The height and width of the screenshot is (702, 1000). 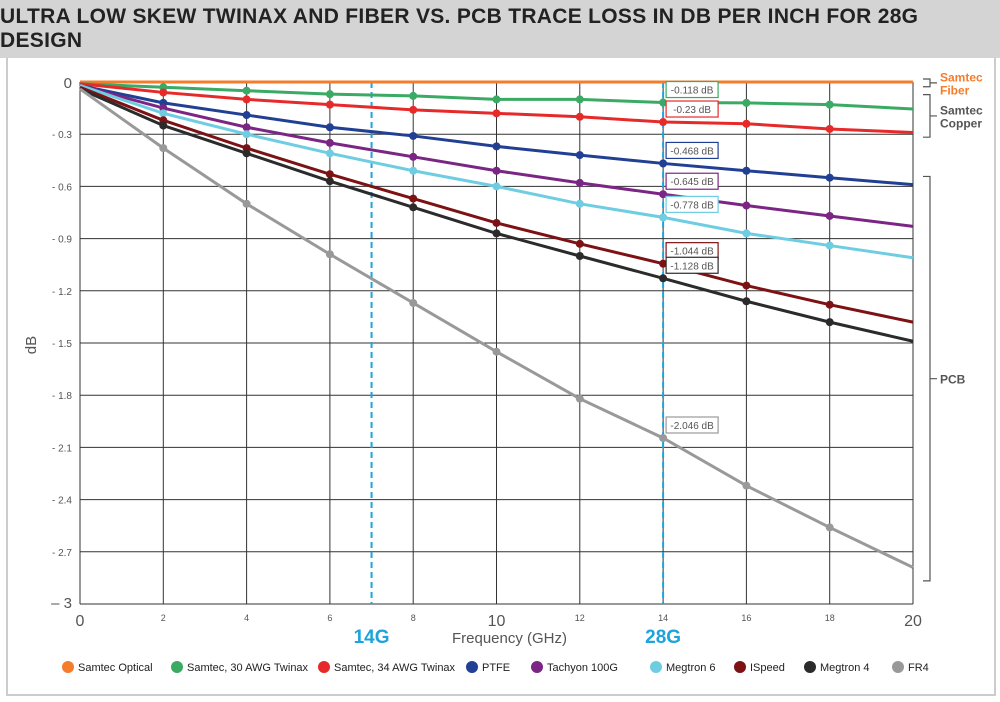 What do you see at coordinates (372, 637) in the screenshot?
I see `marker-label: 14G` at bounding box center [372, 637].